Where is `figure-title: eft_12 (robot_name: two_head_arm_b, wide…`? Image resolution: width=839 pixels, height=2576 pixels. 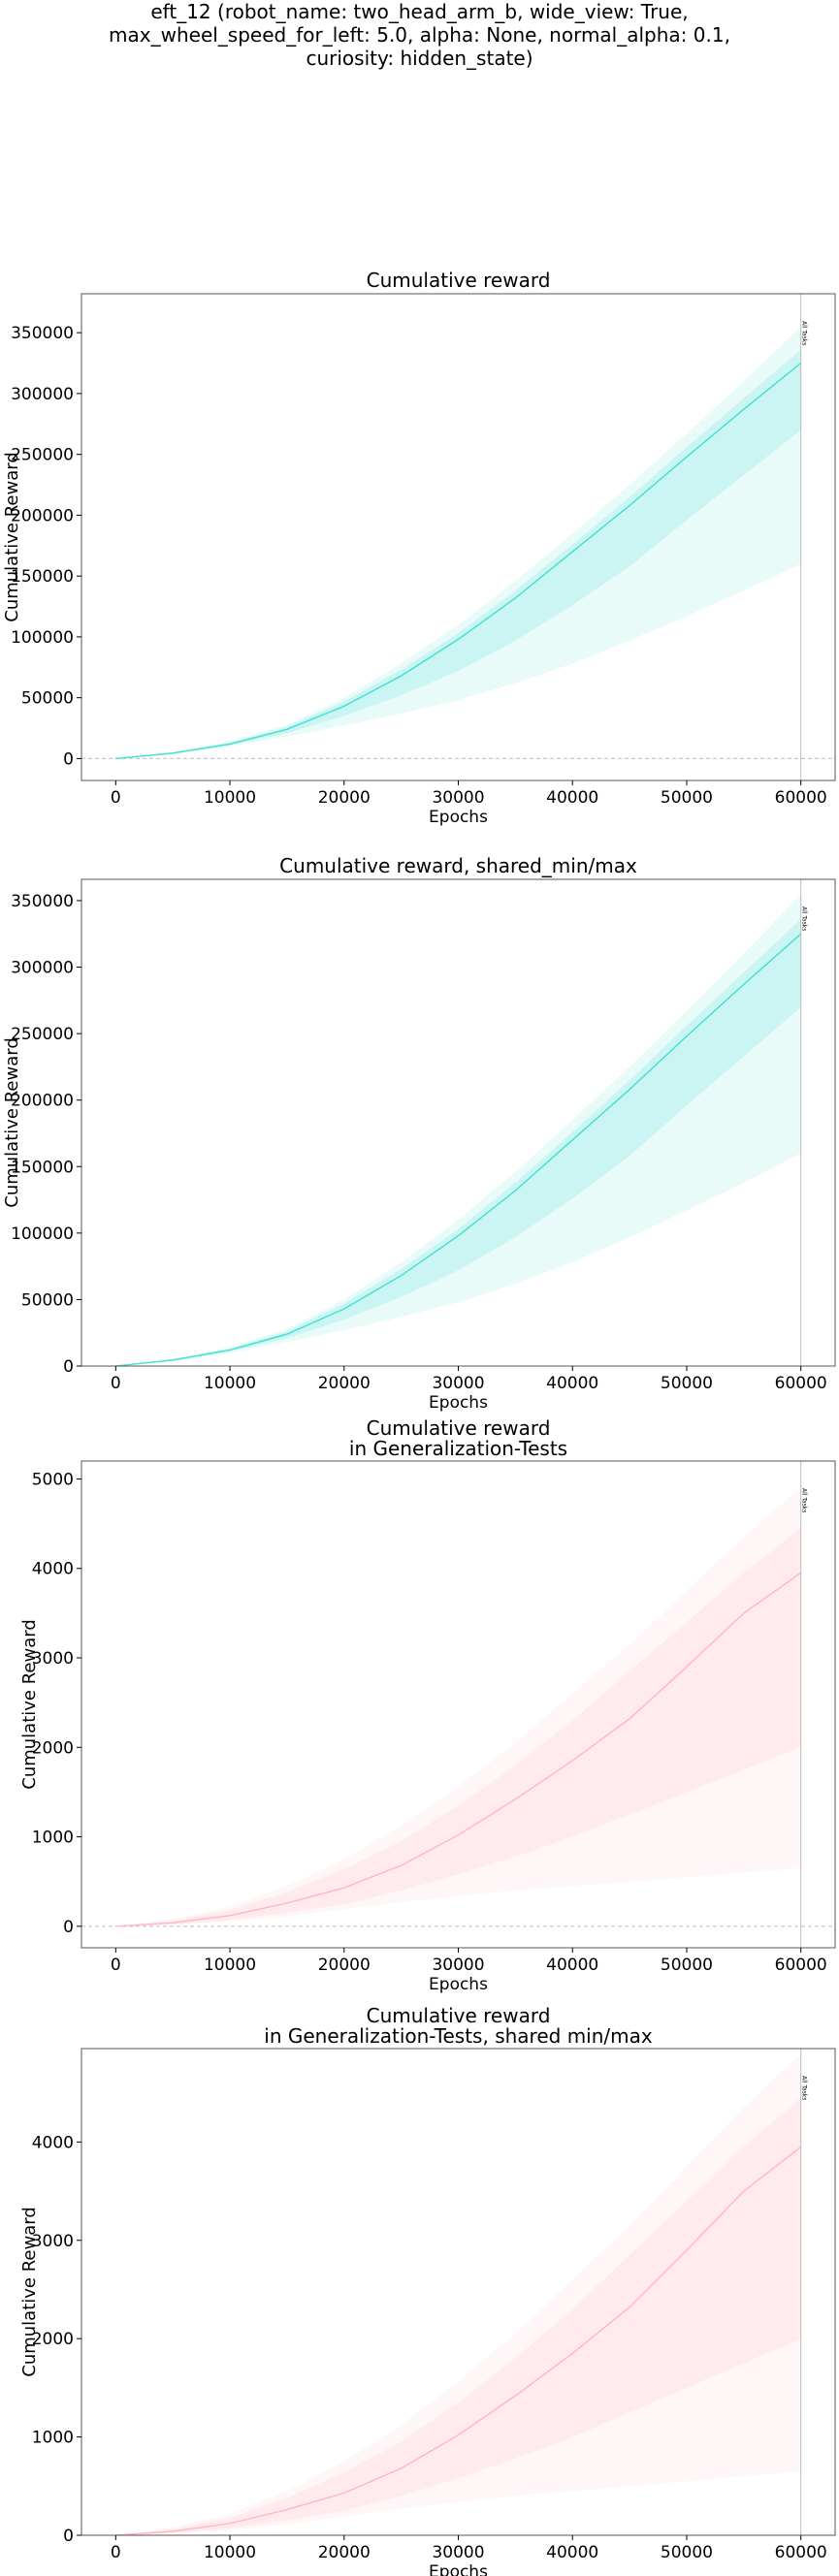
figure-title: eft_12 (robot_name: two_head_arm_b, wide… is located at coordinates (419, 35).